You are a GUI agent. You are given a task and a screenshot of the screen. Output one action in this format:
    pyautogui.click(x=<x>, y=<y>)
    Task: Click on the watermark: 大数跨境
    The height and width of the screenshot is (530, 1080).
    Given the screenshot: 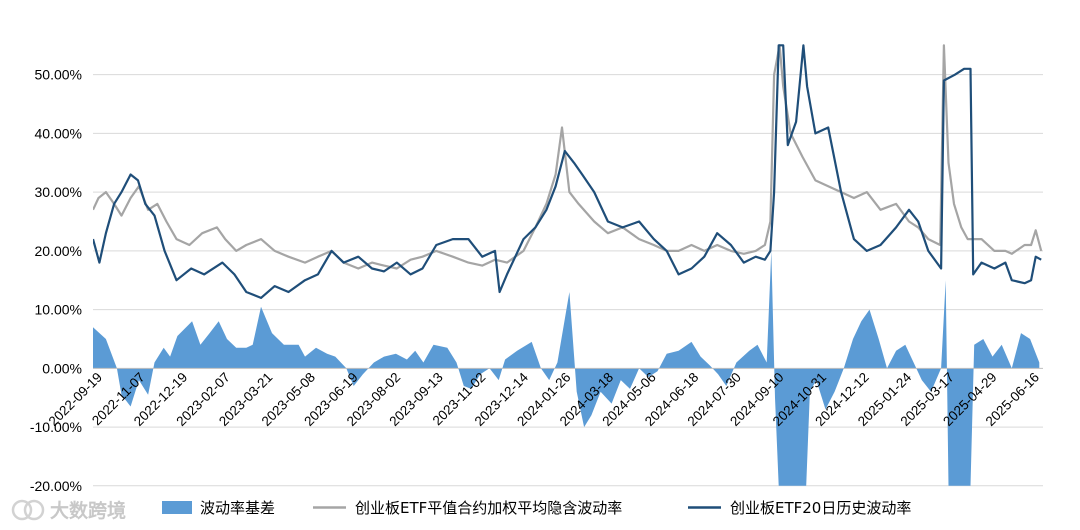 What is the action you would take?
    pyautogui.click(x=68, y=510)
    